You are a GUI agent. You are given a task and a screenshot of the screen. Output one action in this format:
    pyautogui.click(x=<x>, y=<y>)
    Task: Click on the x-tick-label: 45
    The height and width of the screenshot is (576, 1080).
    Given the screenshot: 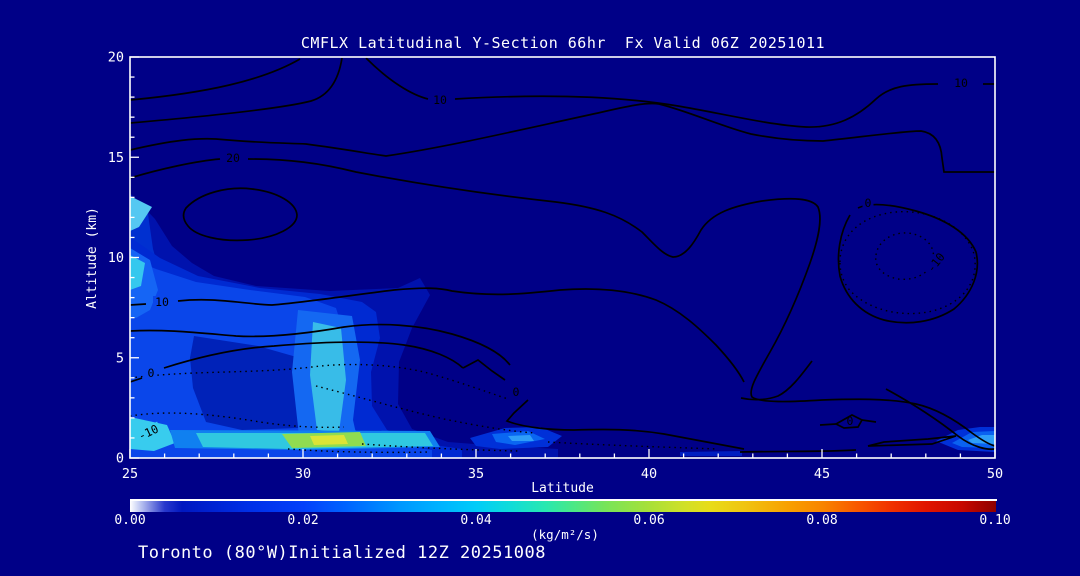 What is the action you would take?
    pyautogui.click(x=822, y=474)
    